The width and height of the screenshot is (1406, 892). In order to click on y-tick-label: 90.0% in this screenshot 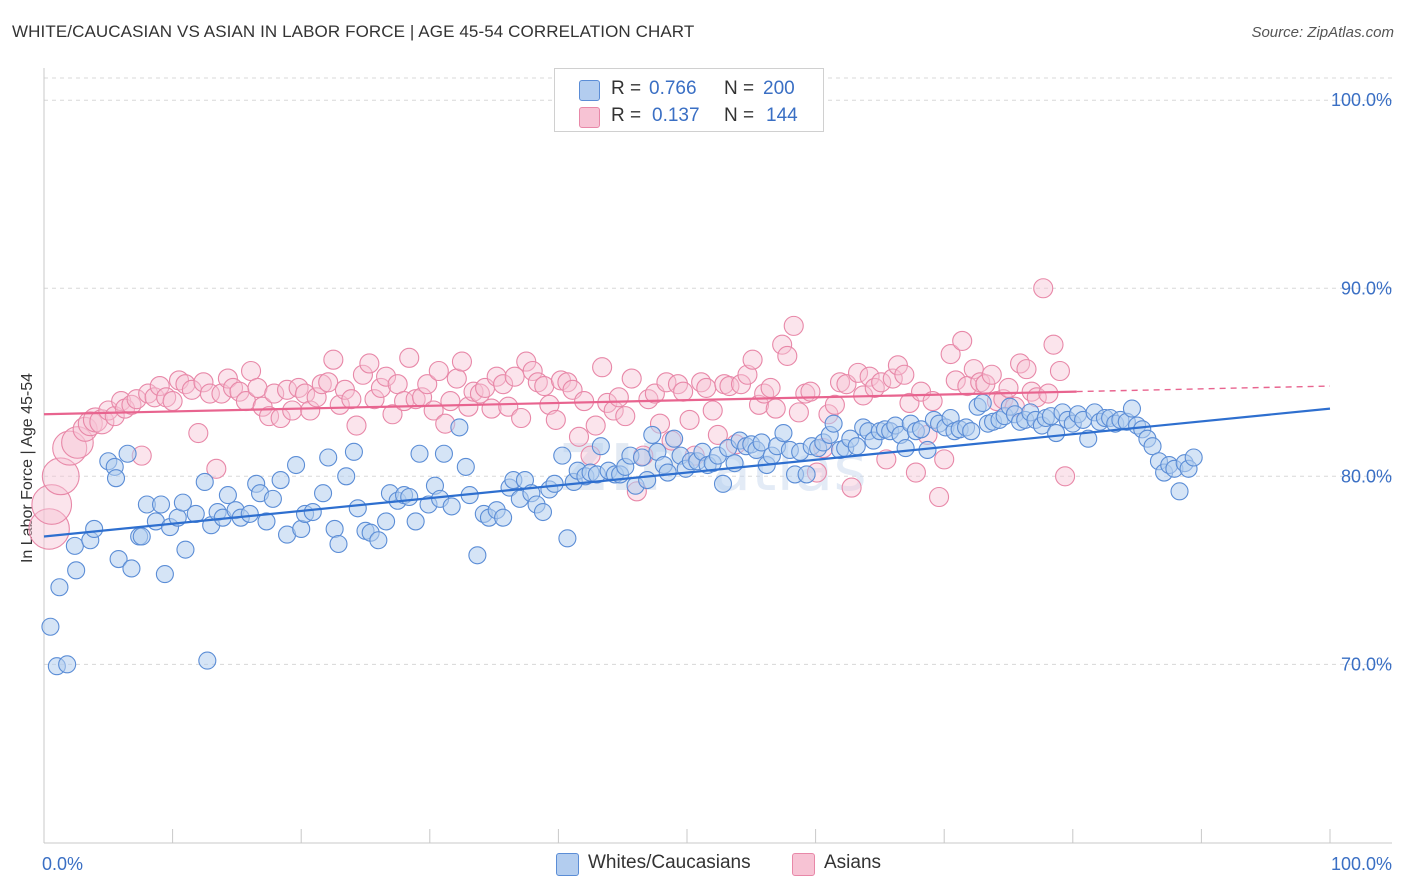, I will do `click(1366, 288)`.